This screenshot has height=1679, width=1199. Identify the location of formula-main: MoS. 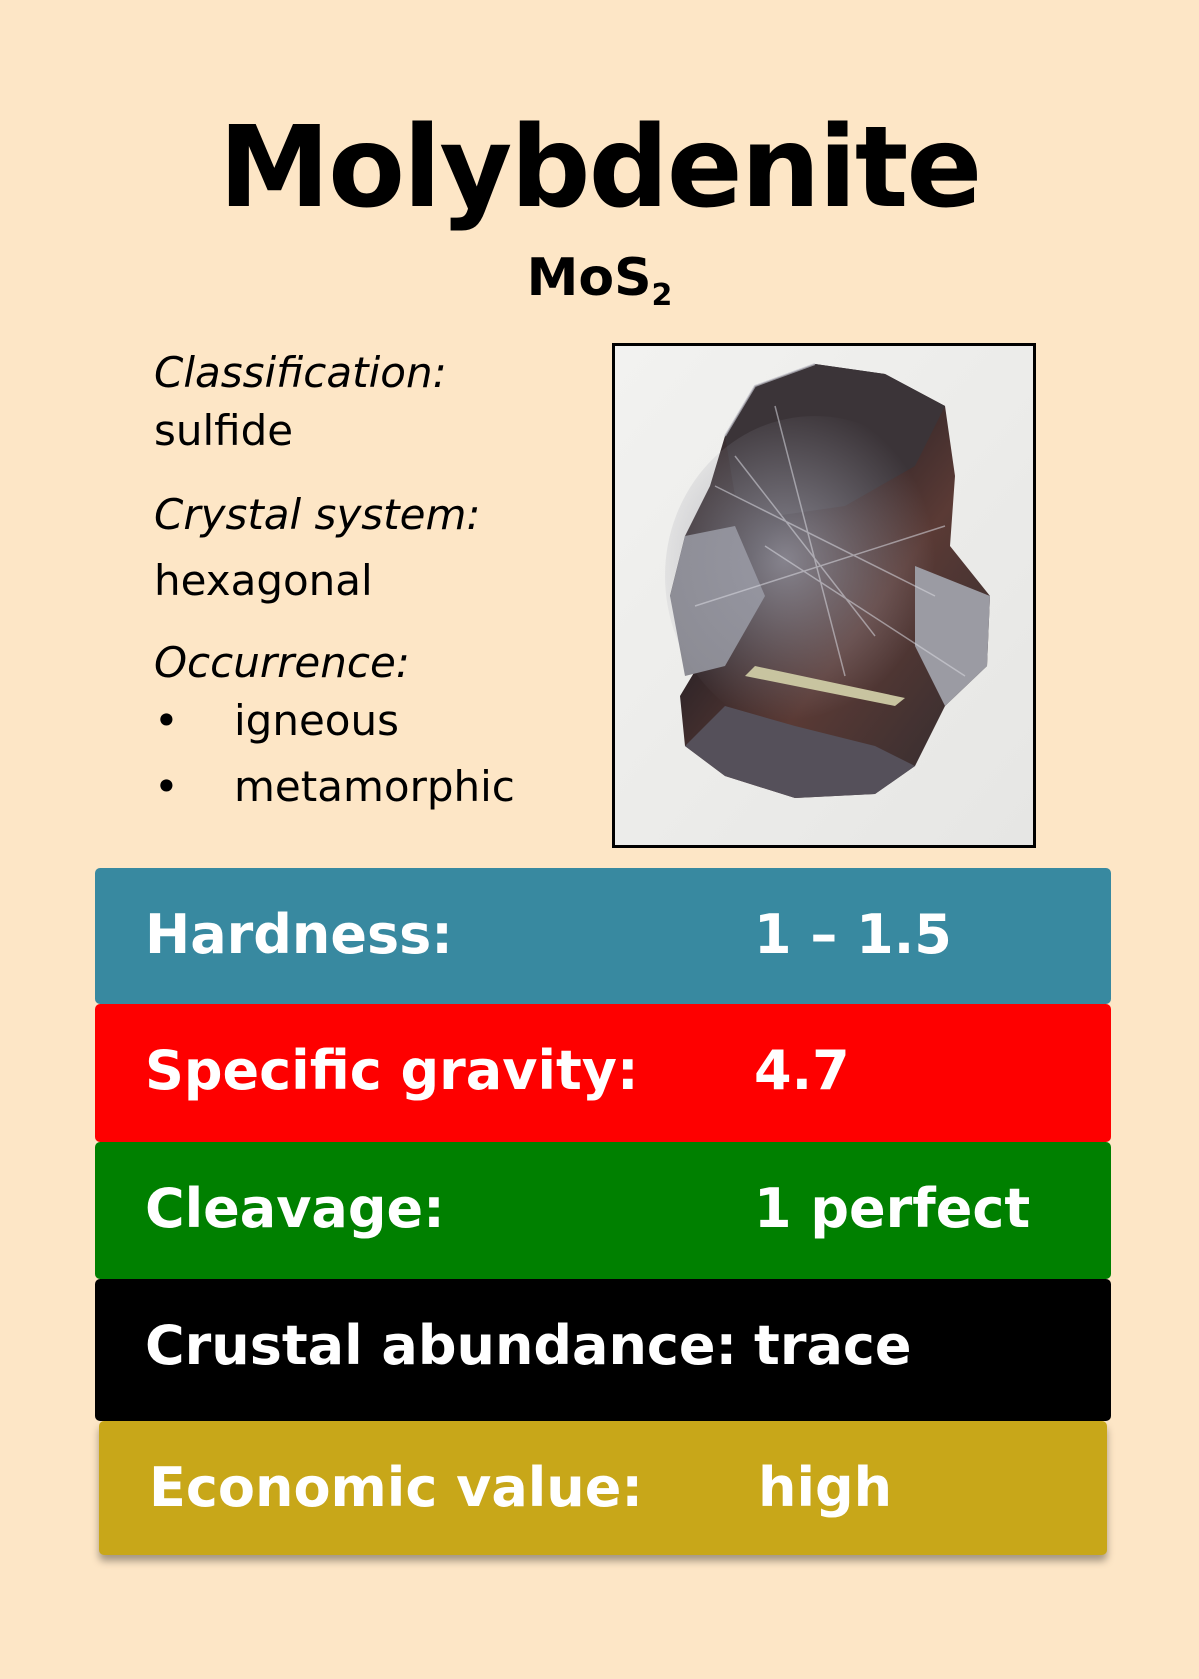
(589, 278).